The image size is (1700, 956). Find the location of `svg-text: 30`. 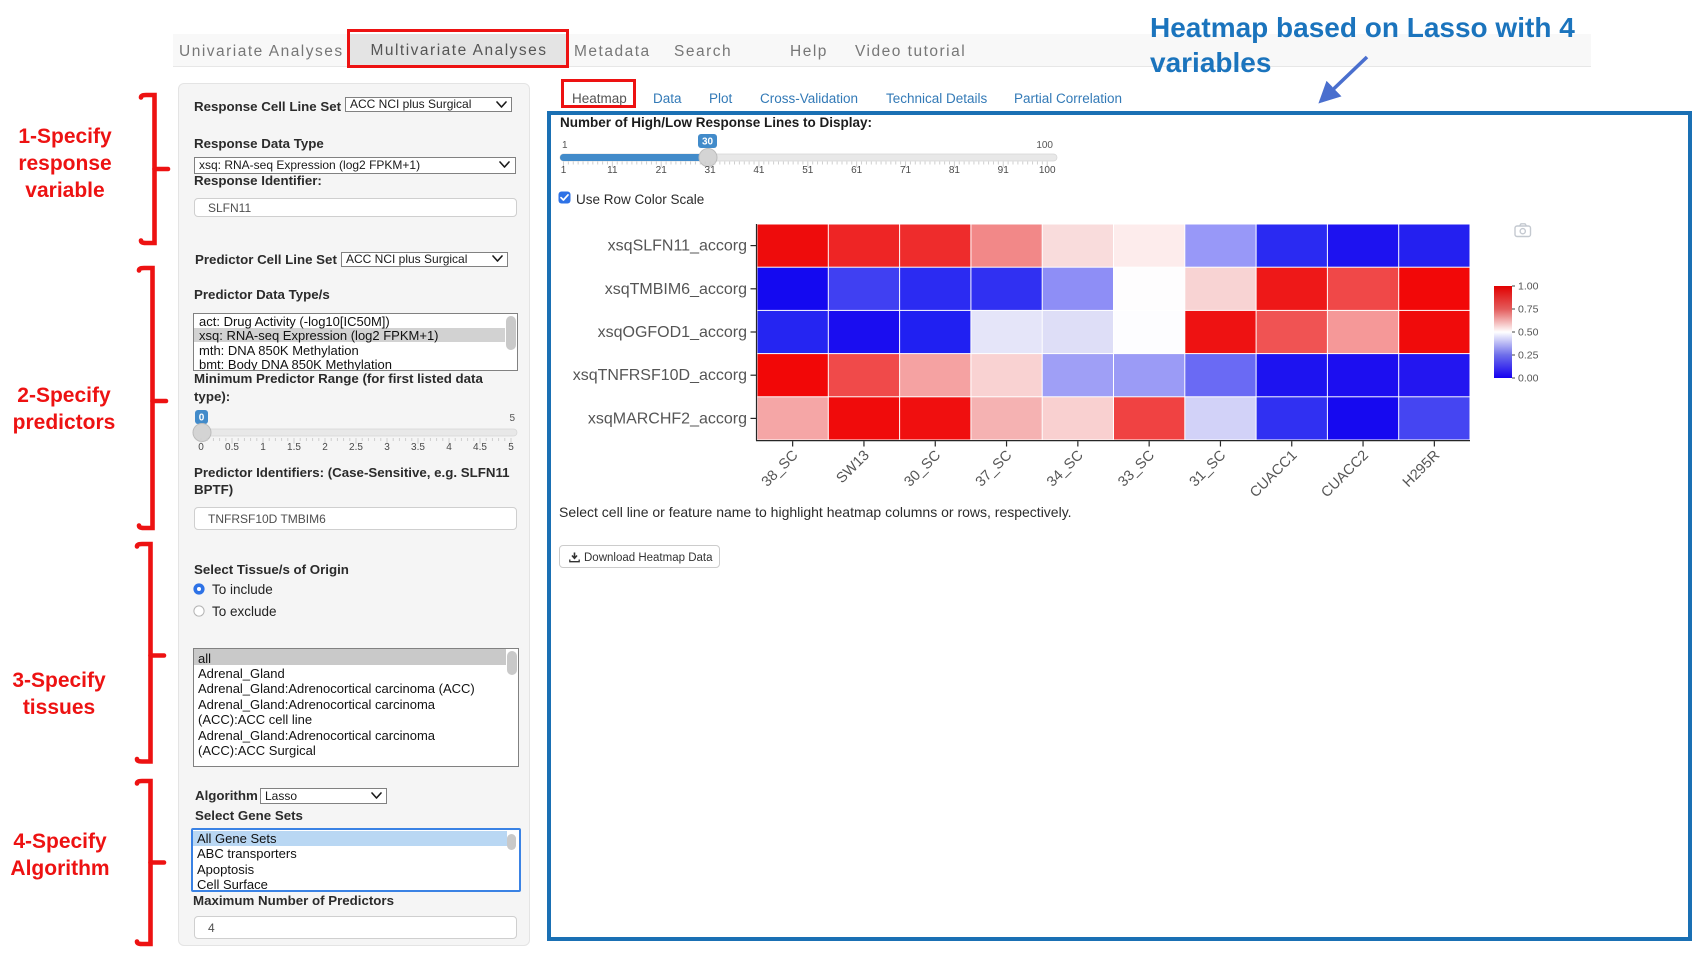

svg-text: 30 is located at coordinates (708, 142).